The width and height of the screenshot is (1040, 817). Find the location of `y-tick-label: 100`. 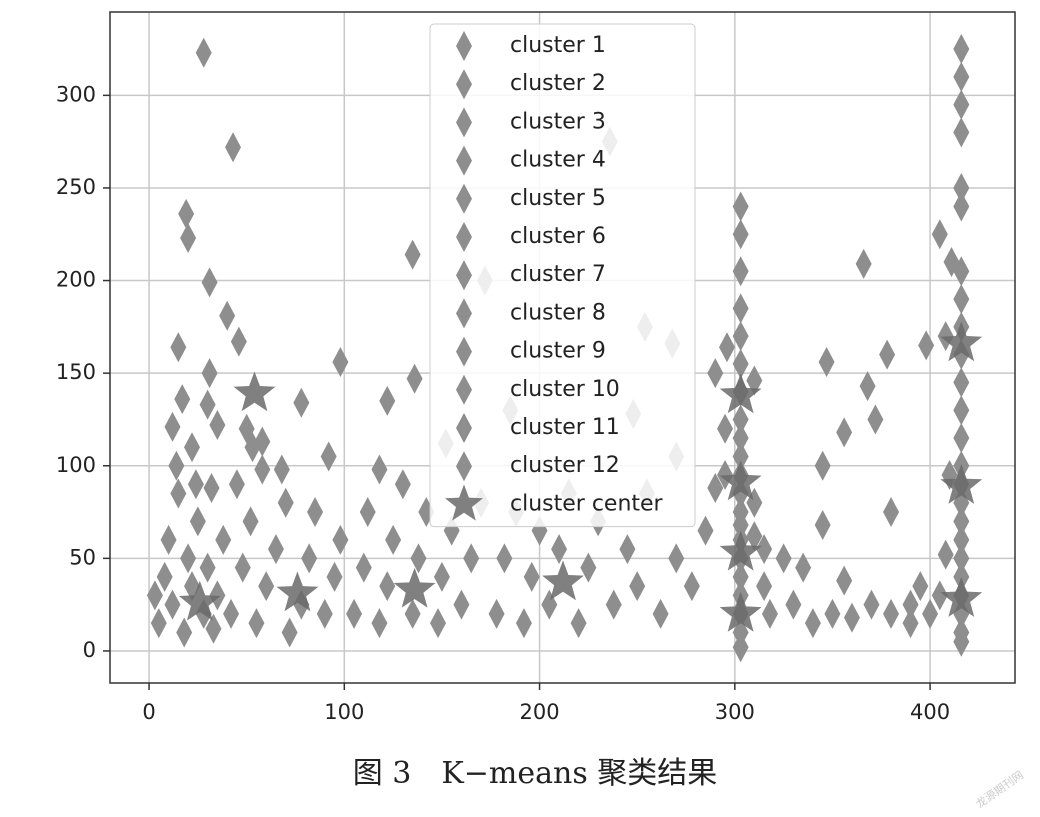

y-tick-label: 100 is located at coordinates (76, 465).